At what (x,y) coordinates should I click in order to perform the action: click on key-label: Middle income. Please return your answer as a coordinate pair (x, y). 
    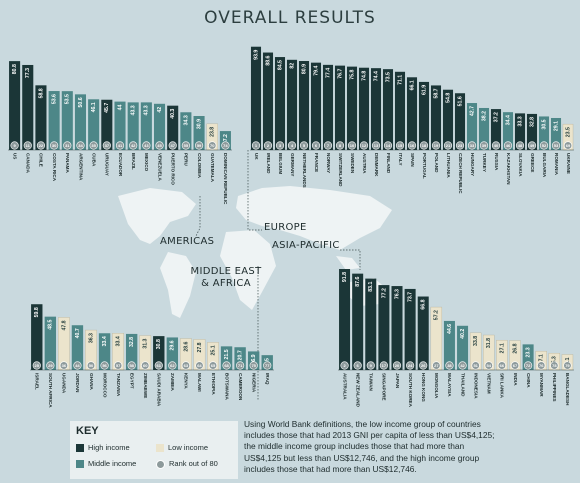
    Looking at the image, I should click on (112, 463).